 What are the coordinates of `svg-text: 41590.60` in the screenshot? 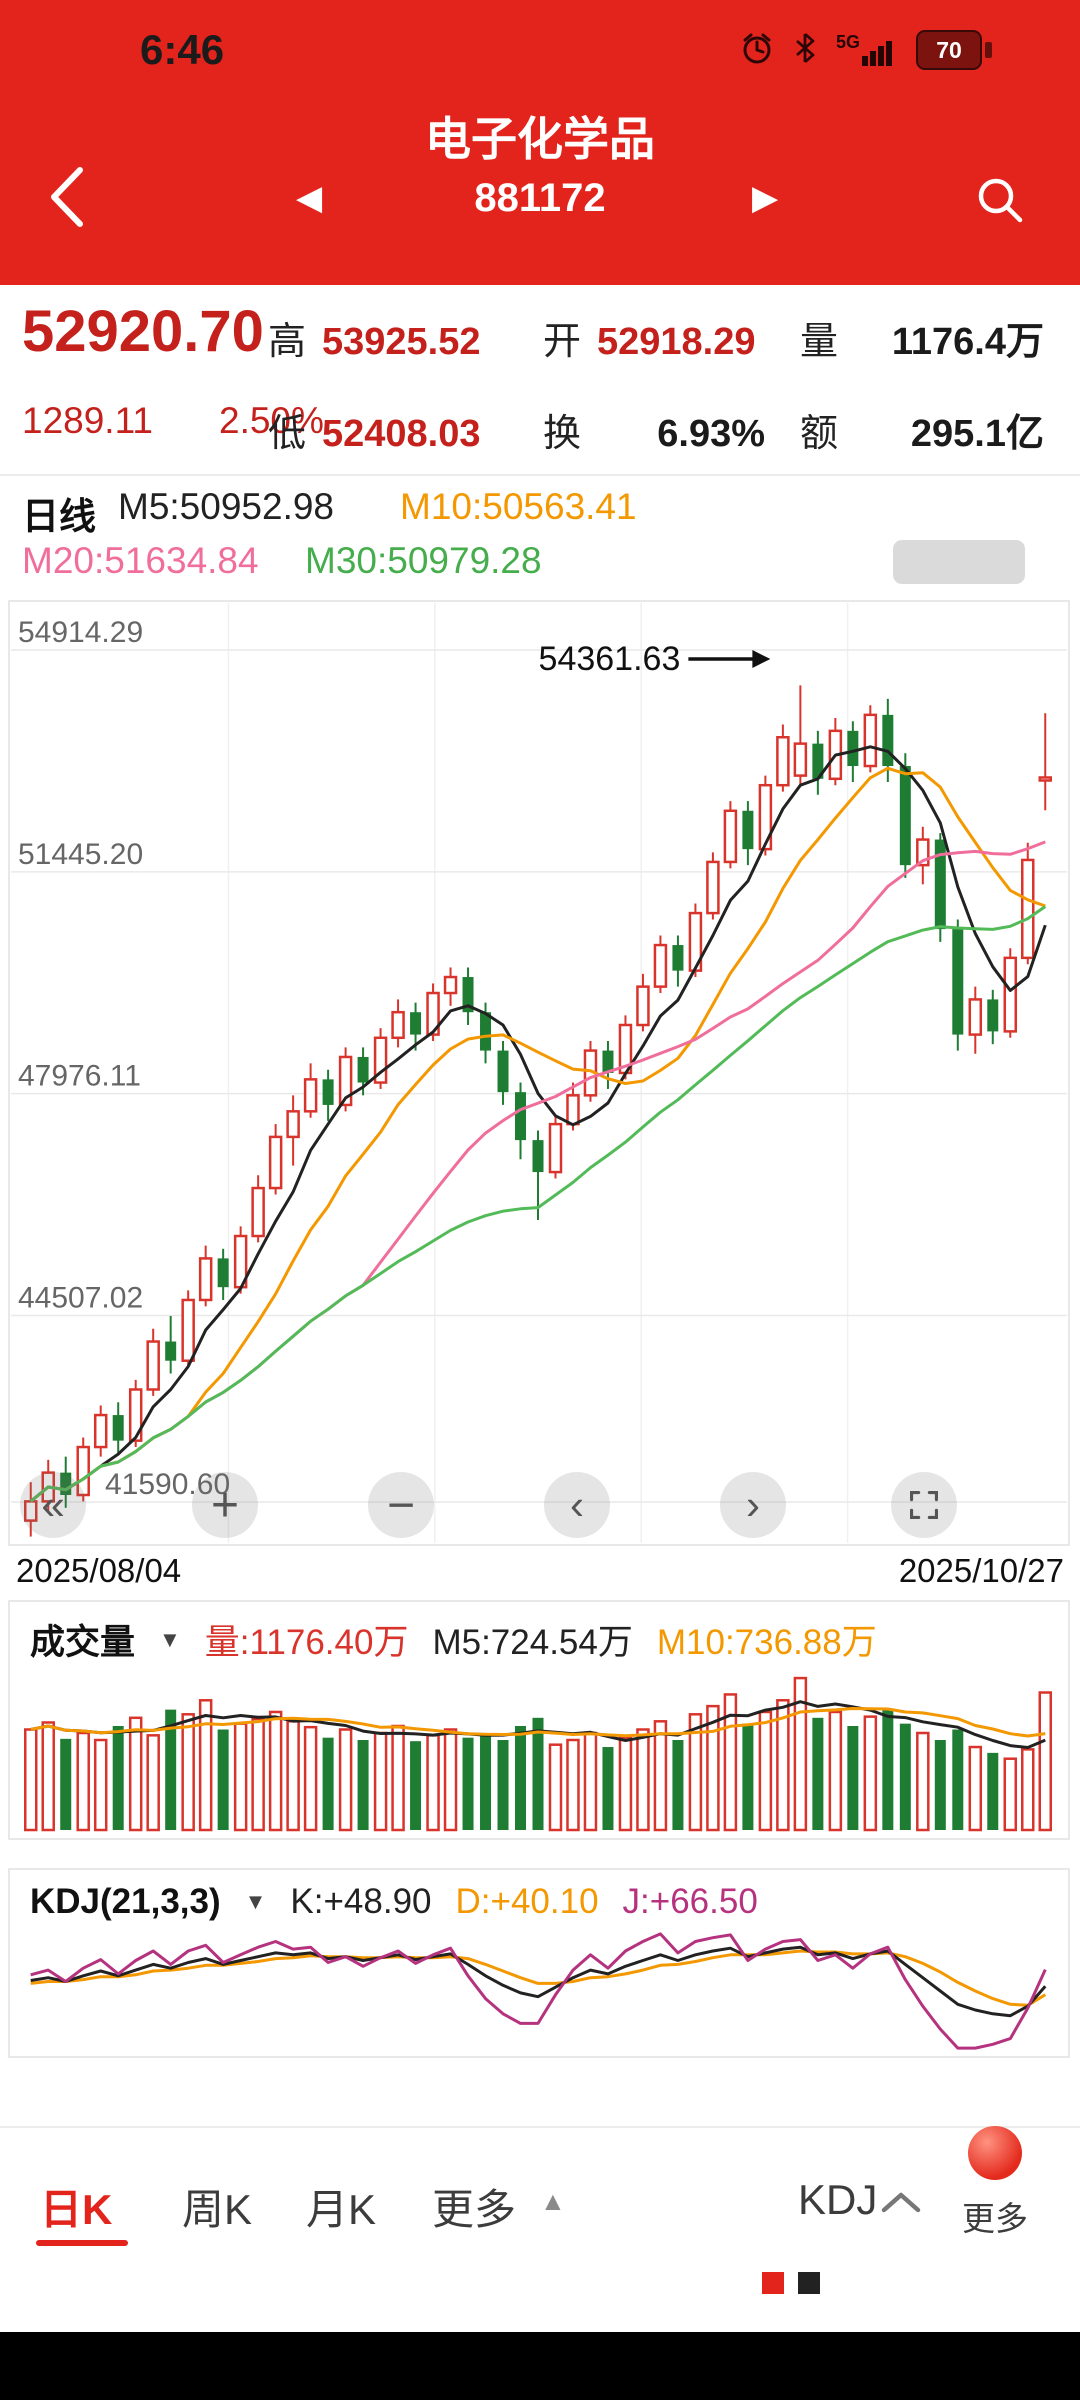 It's located at (167, 1484).